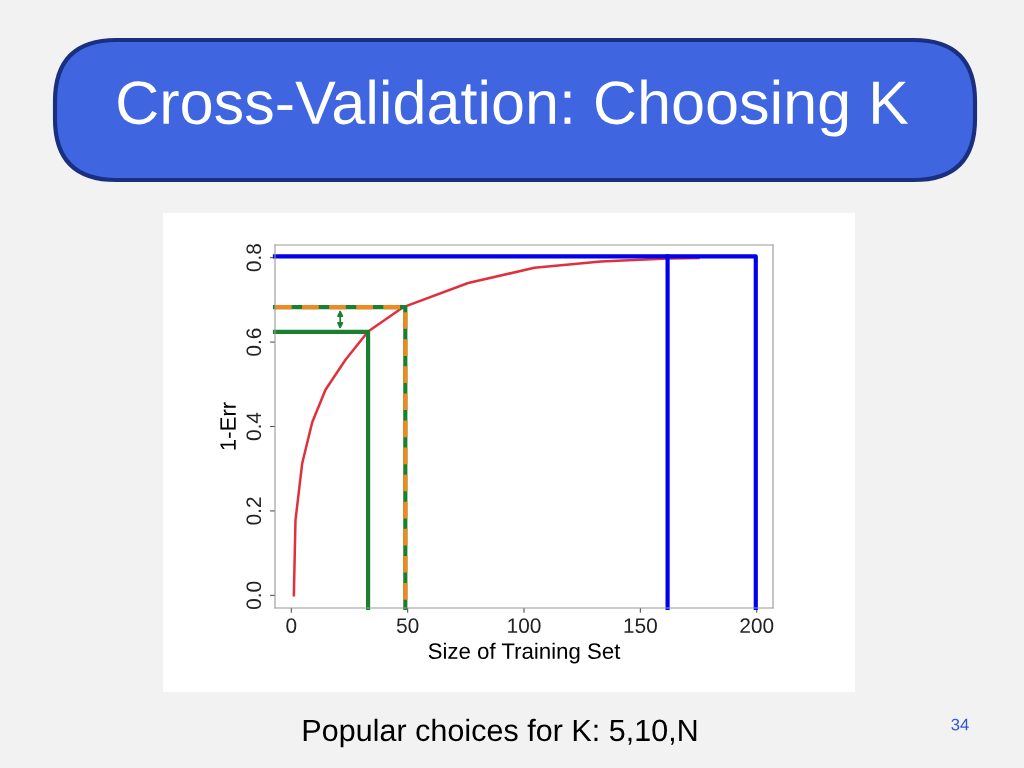  Describe the element at coordinates (254, 342) in the screenshot. I see `y-tick-label: 0.6` at that location.